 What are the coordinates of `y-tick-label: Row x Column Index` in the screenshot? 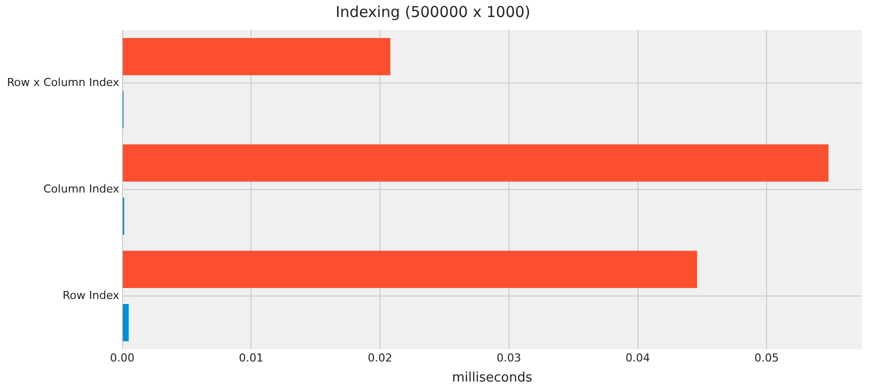 It's located at (63, 83).